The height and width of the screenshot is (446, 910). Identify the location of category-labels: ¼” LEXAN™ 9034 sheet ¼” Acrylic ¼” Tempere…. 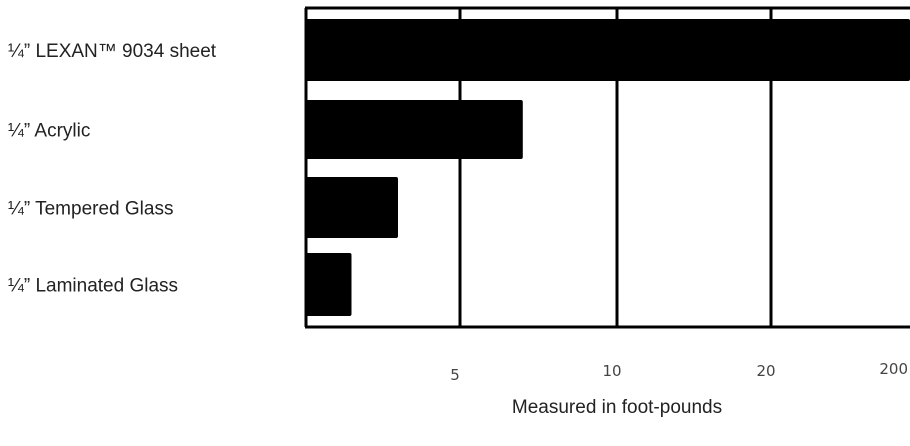
(112, 169).